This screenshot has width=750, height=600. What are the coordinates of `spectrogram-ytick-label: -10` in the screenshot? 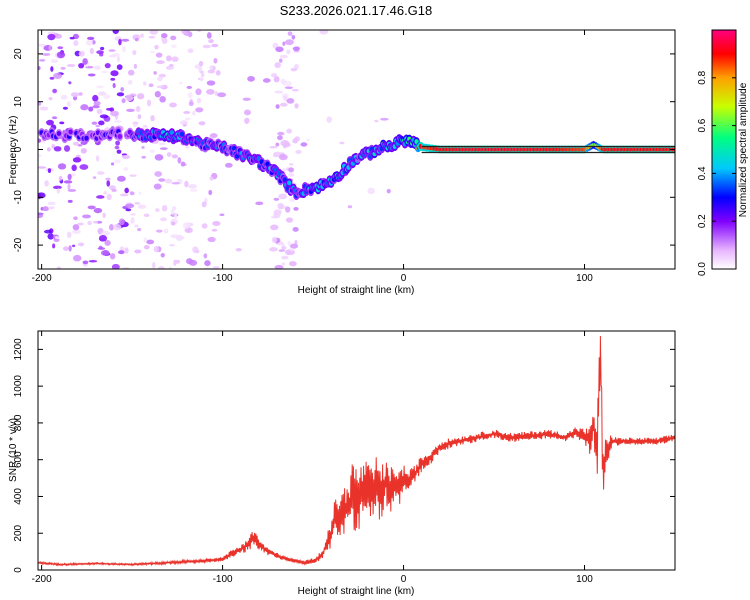 It's located at (18, 197).